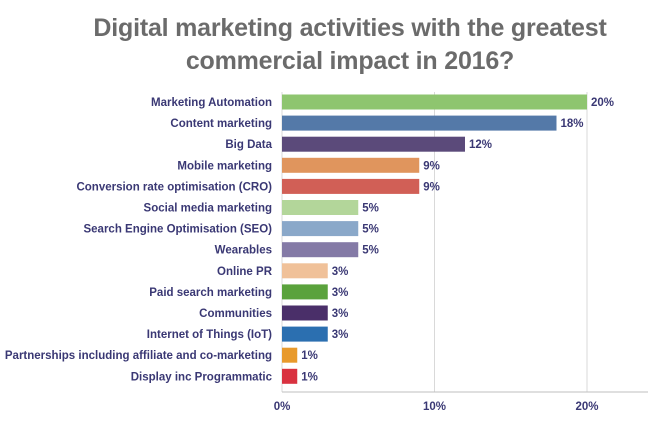 The width and height of the screenshot is (650, 434). Describe the element at coordinates (243, 251) in the screenshot. I see `category-label: Wearables` at that location.